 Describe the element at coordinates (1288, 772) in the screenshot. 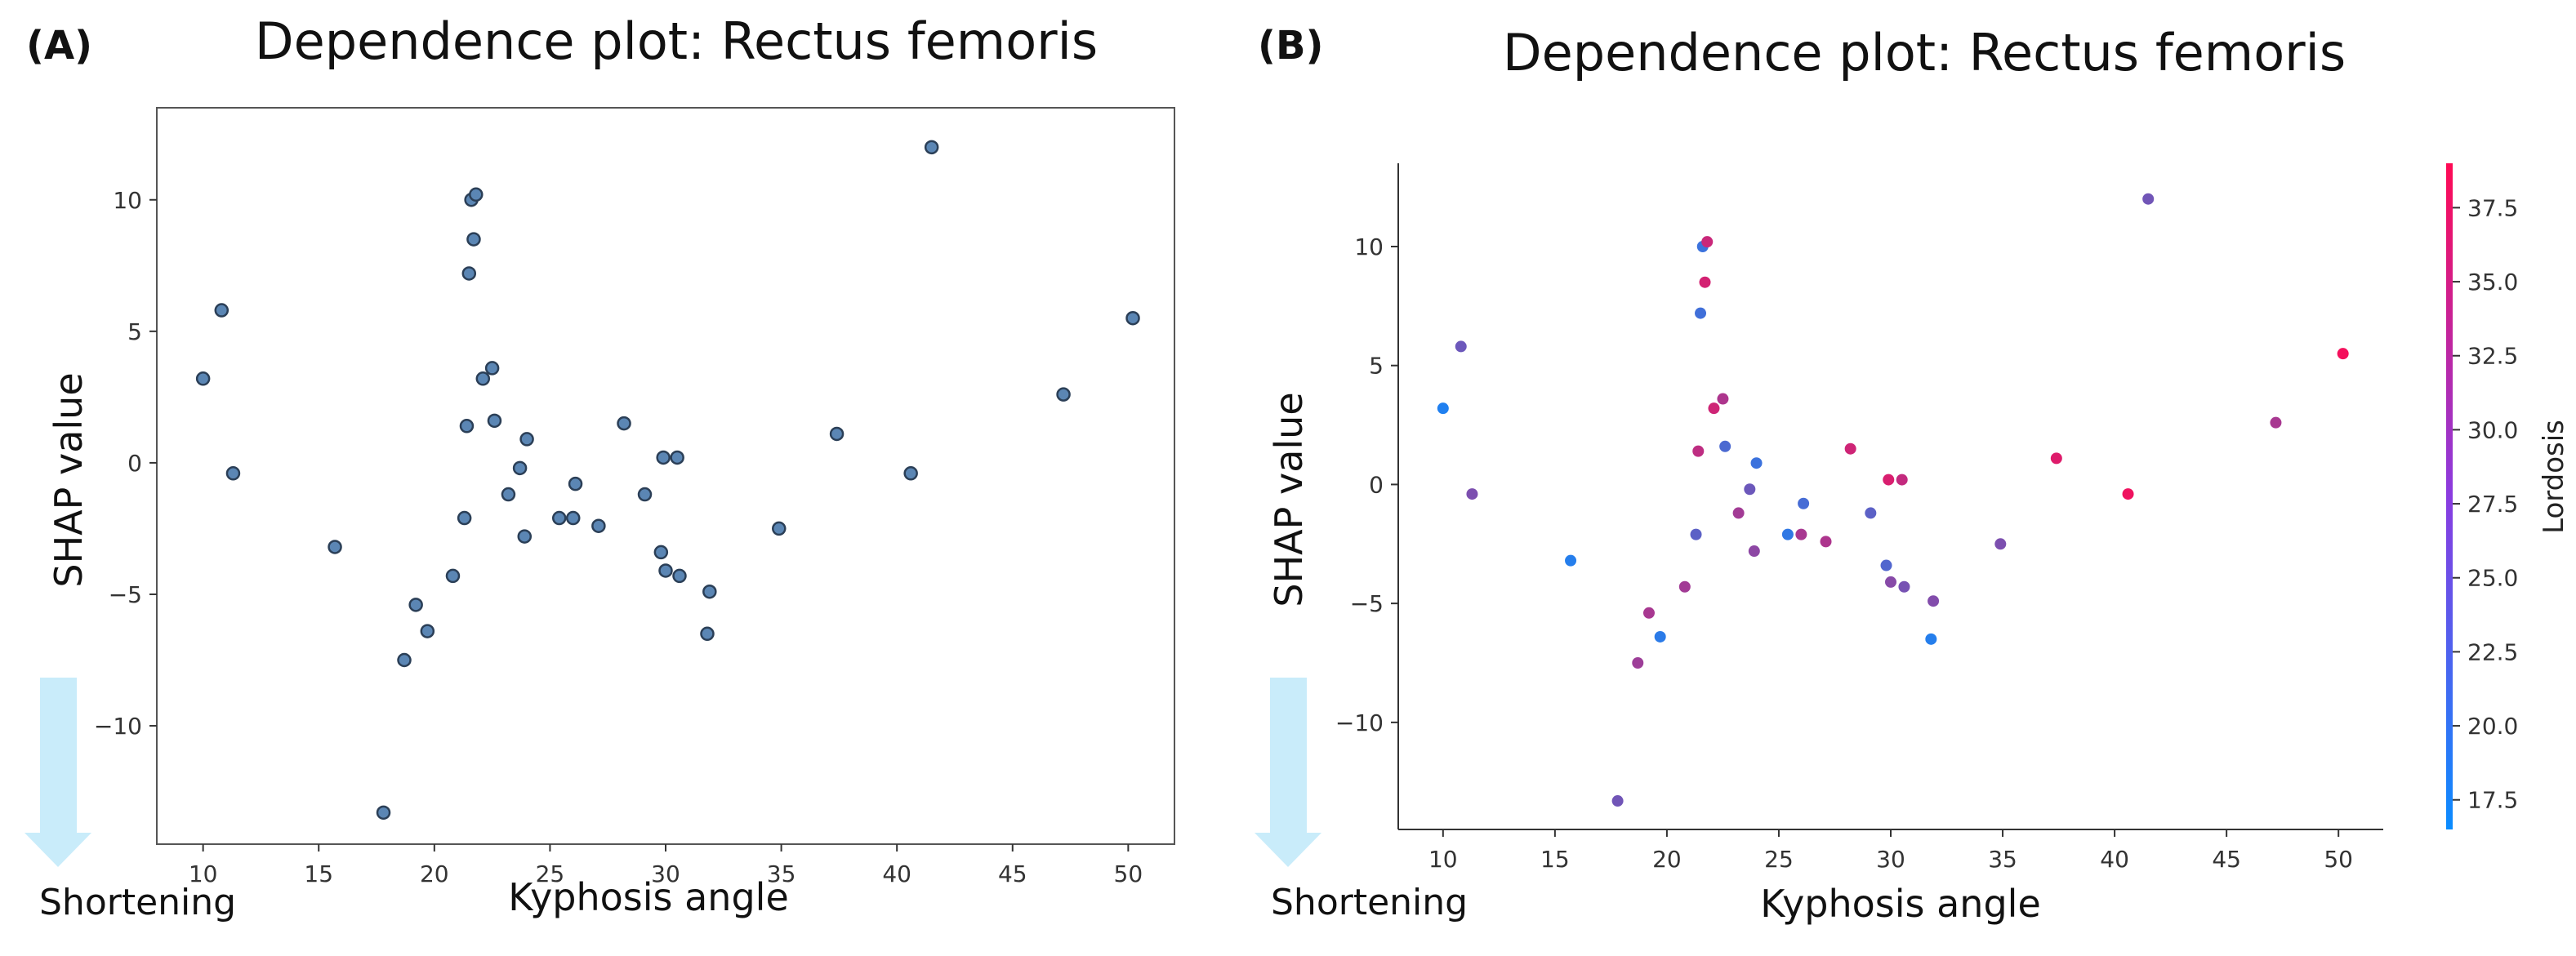

I see `panel-b-shortening-arrow` at that location.